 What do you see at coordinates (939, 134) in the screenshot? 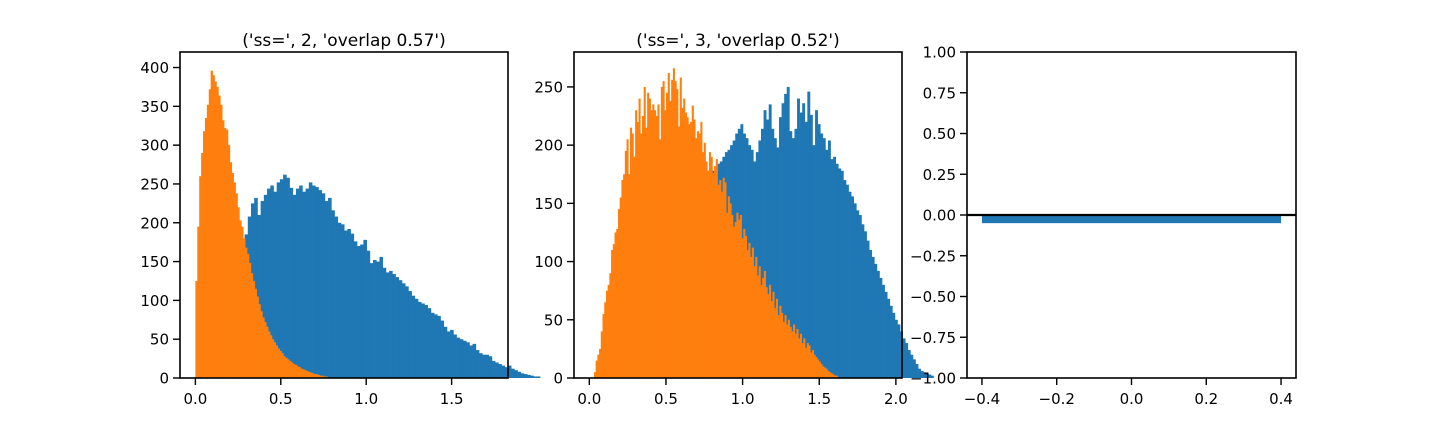
I see `y-tick-label: 0.50` at bounding box center [939, 134].